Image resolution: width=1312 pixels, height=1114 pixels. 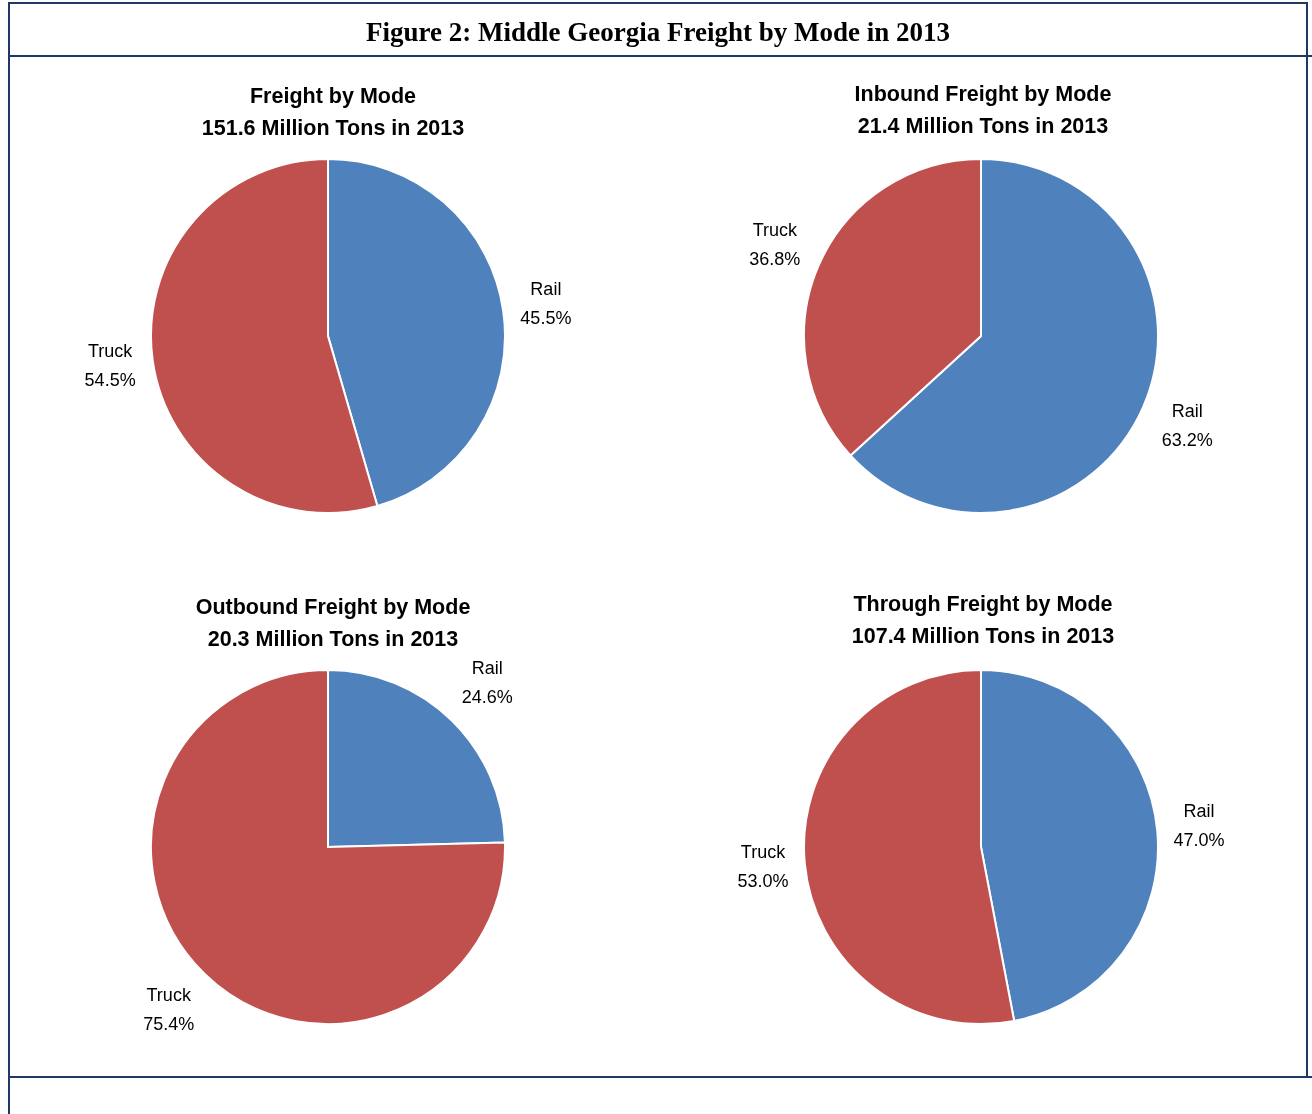 I want to click on data-label: 24.6%, so click(x=487, y=697).